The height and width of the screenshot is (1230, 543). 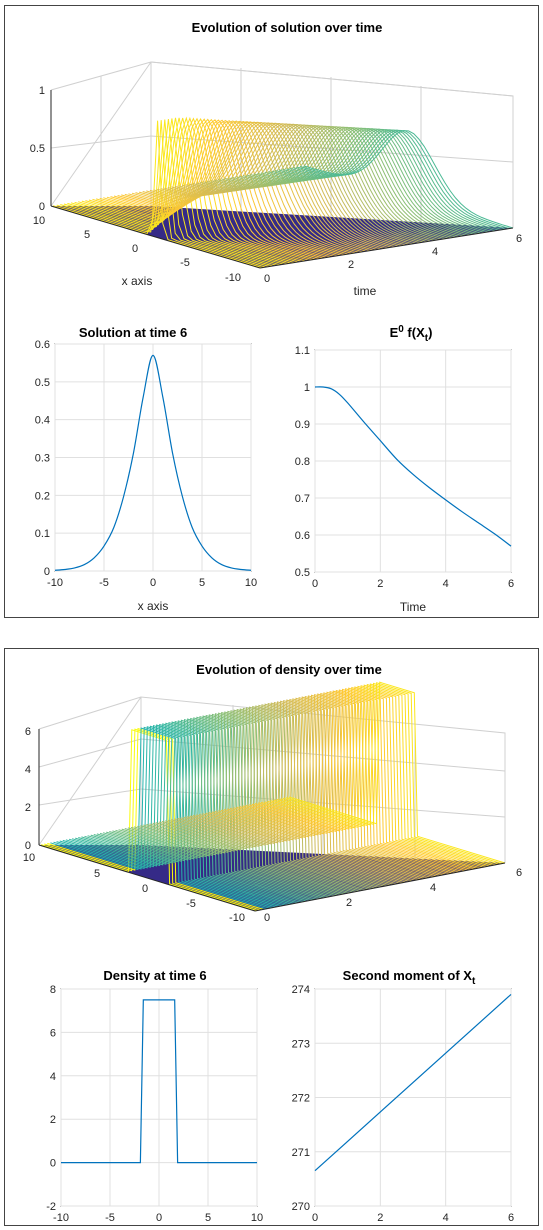 I want to click on surface-mesh, so click(x=283, y=192).